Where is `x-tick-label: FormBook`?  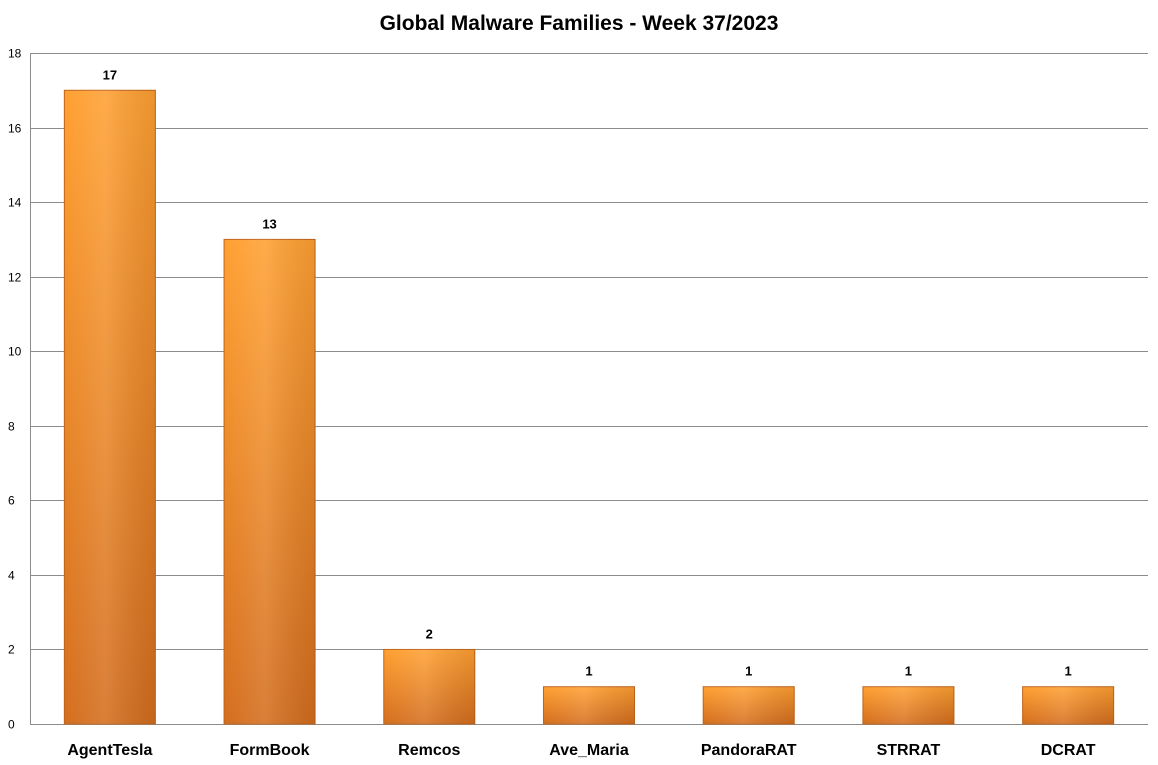 x-tick-label: FormBook is located at coordinates (270, 750).